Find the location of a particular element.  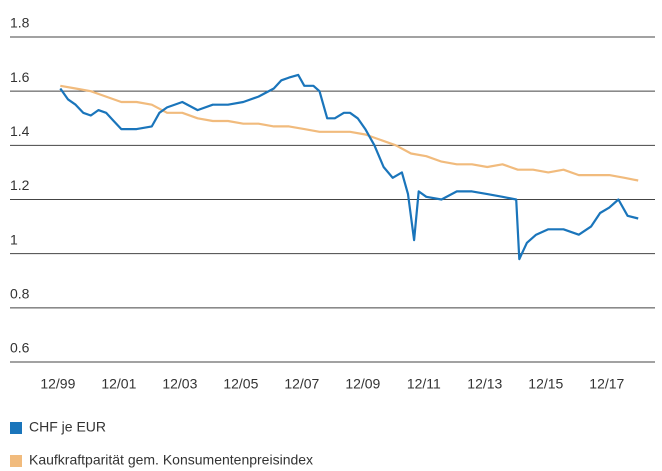

x-tick-label: 12/09 is located at coordinates (362, 384).